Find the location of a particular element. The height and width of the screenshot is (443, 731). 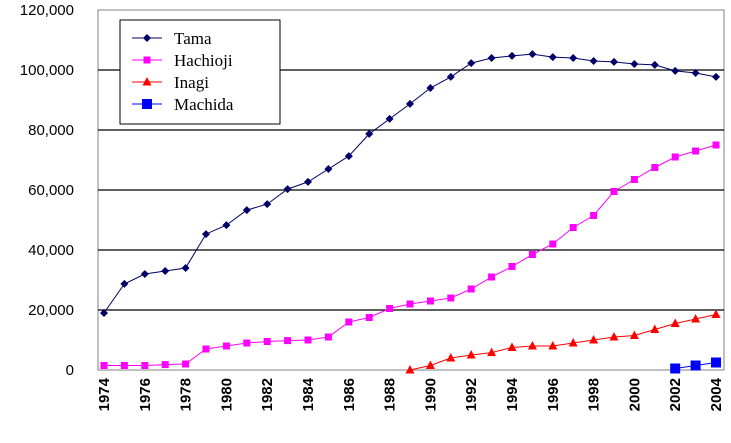

legend-label: Tama is located at coordinates (193, 38).